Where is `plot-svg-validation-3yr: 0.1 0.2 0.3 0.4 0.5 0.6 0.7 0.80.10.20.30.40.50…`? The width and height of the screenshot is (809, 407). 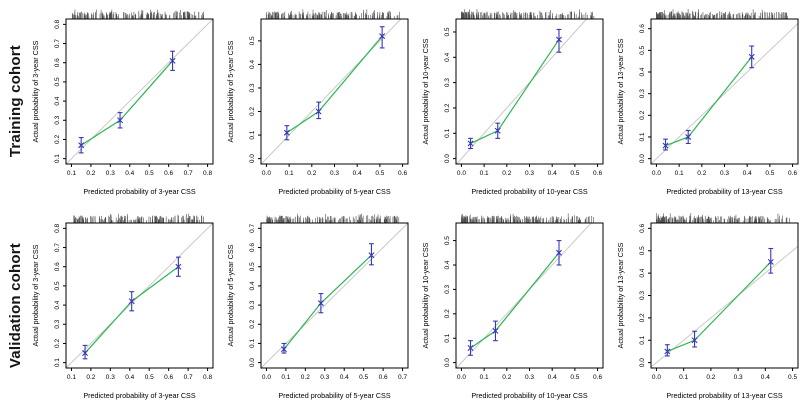
plot-svg-validation-3yr: 0.1 0.2 0.3 0.4 0.5 0.6 0.7 0.80.10.20.30.40.50… is located at coordinates (125, 305).